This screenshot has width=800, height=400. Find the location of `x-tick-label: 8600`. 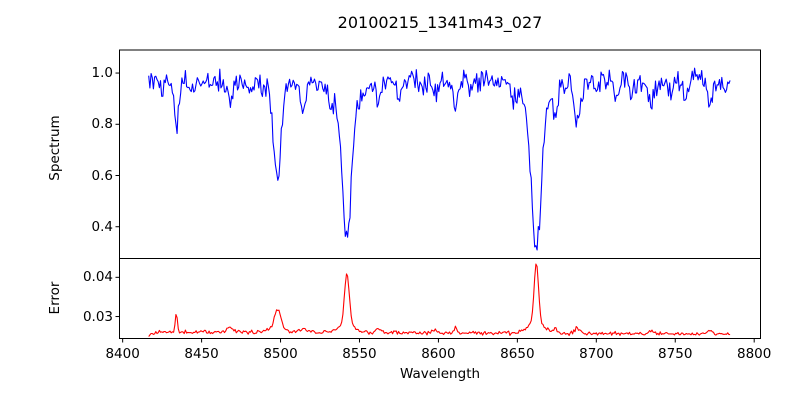

x-tick-label: 8600 is located at coordinates (438, 354).